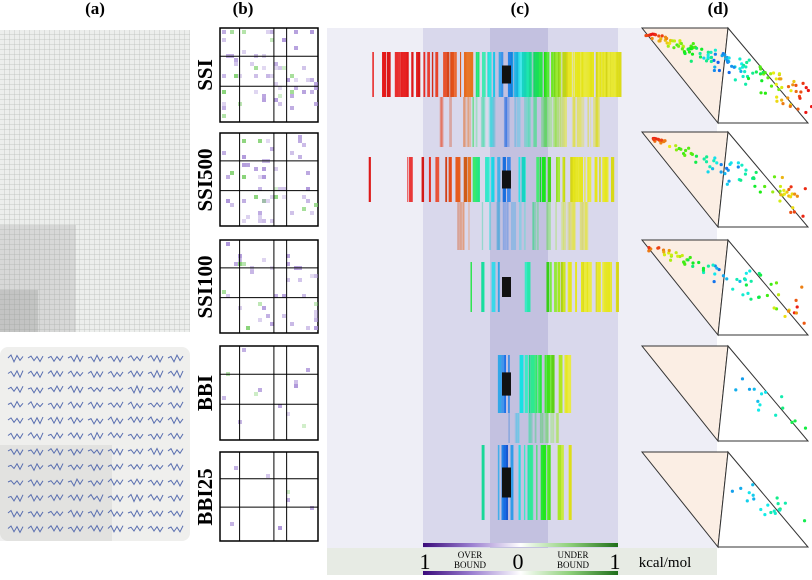 The width and height of the screenshot is (812, 580). What do you see at coordinates (470, 565) in the screenshot?
I see `colorbar-label: BOUND` at bounding box center [470, 565].